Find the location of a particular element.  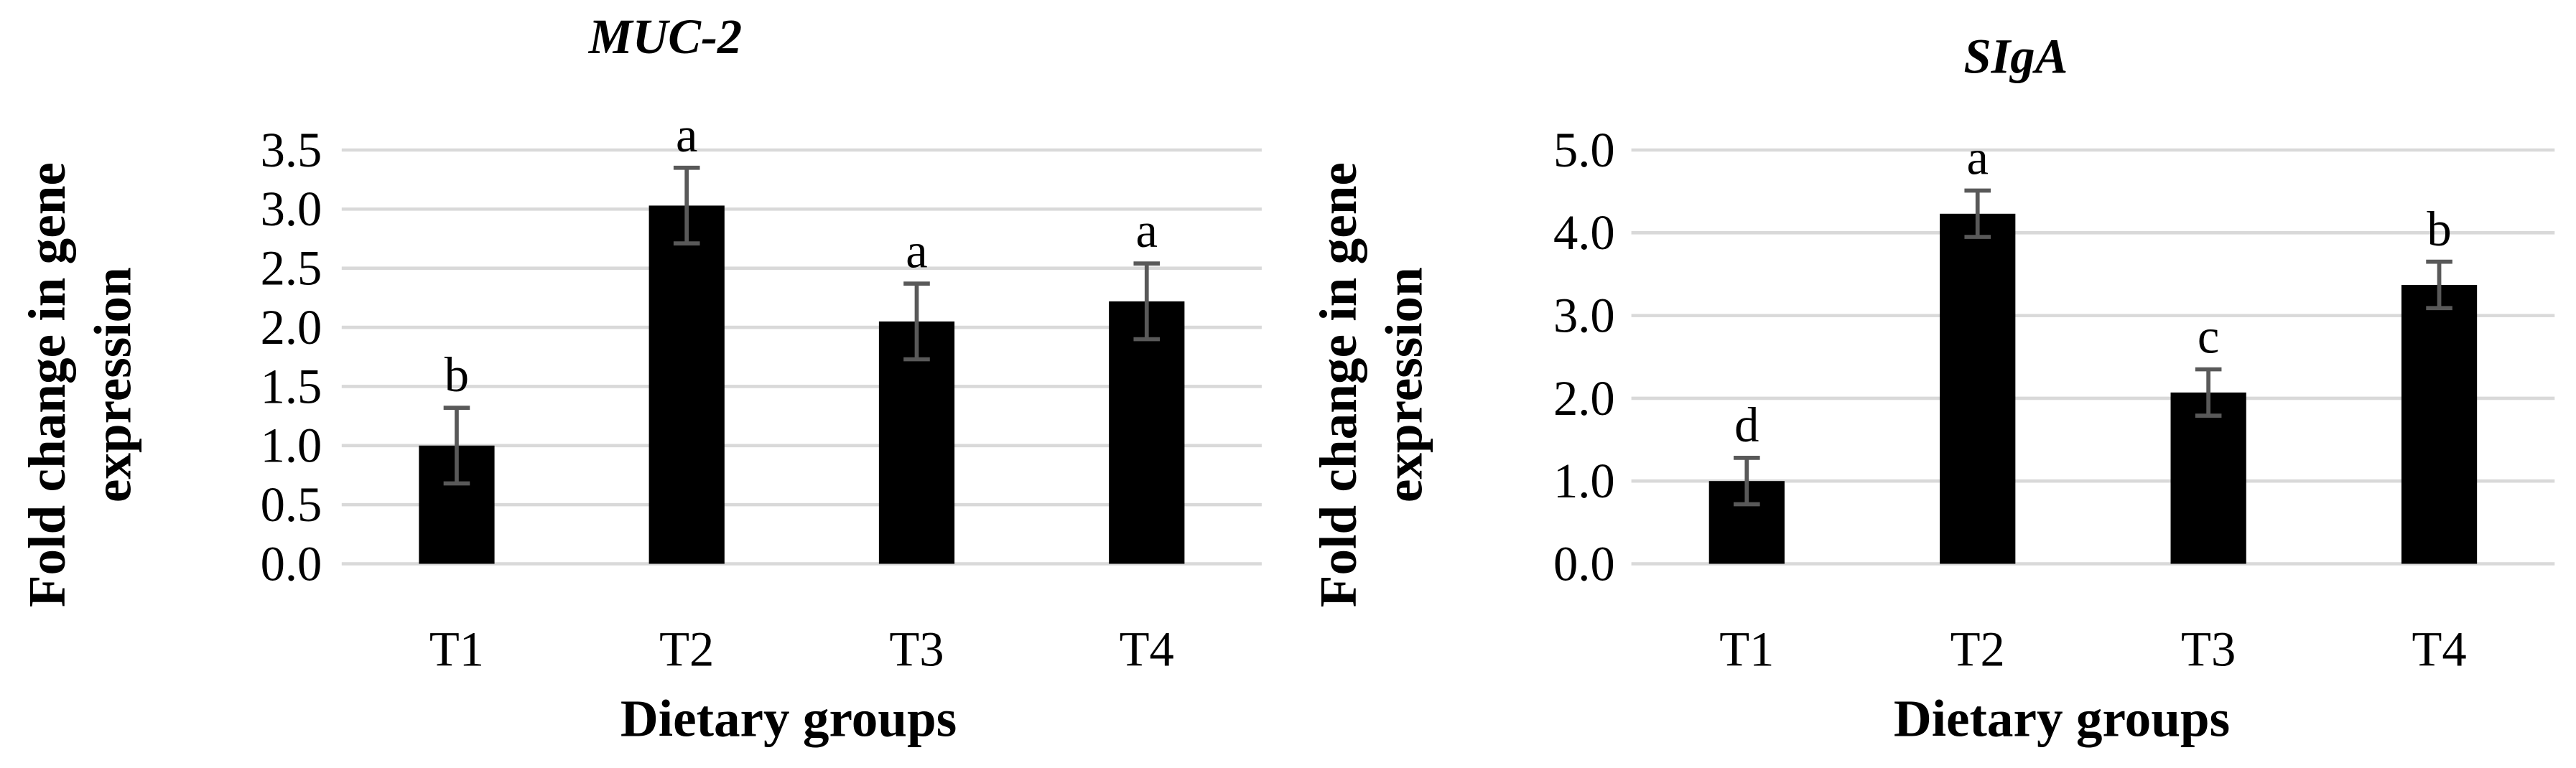

chart-title: SIgA is located at coordinates (2016, 56).